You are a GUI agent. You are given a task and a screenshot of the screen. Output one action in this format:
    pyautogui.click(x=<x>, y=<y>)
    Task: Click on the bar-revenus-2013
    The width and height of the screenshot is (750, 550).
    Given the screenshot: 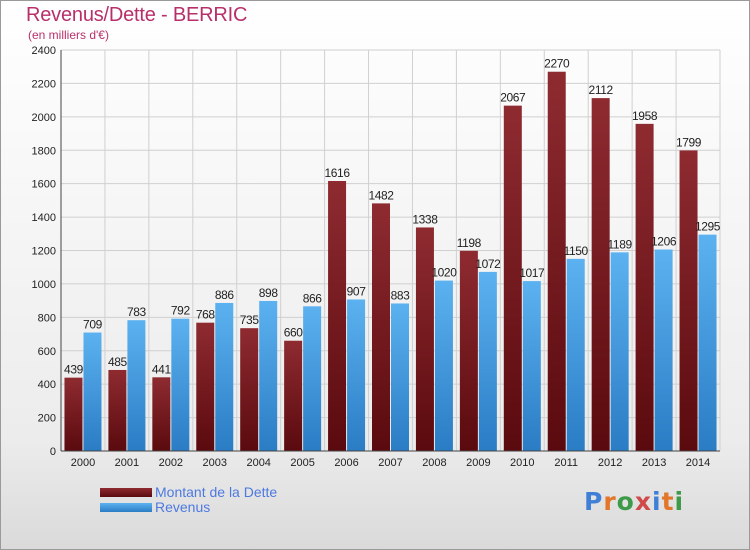 What is the action you would take?
    pyautogui.click(x=663, y=350)
    